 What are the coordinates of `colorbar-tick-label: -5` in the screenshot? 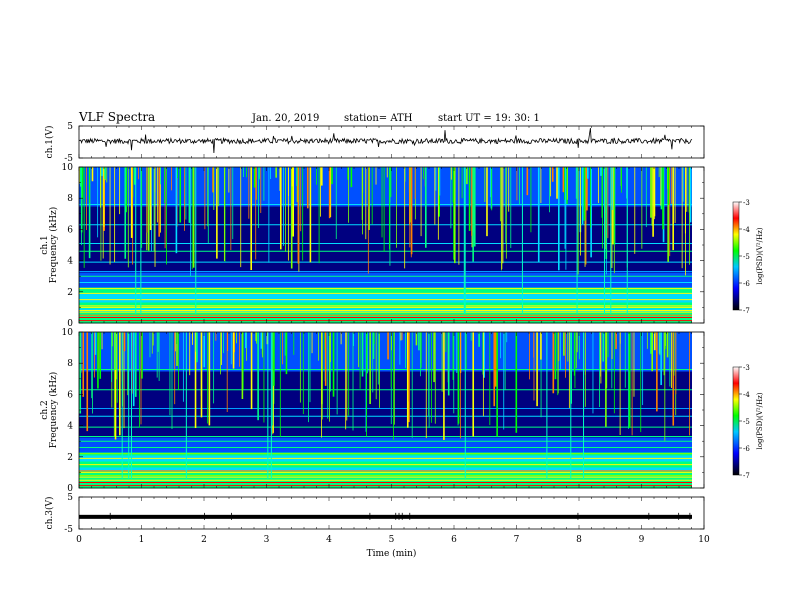 It's located at (746, 257).